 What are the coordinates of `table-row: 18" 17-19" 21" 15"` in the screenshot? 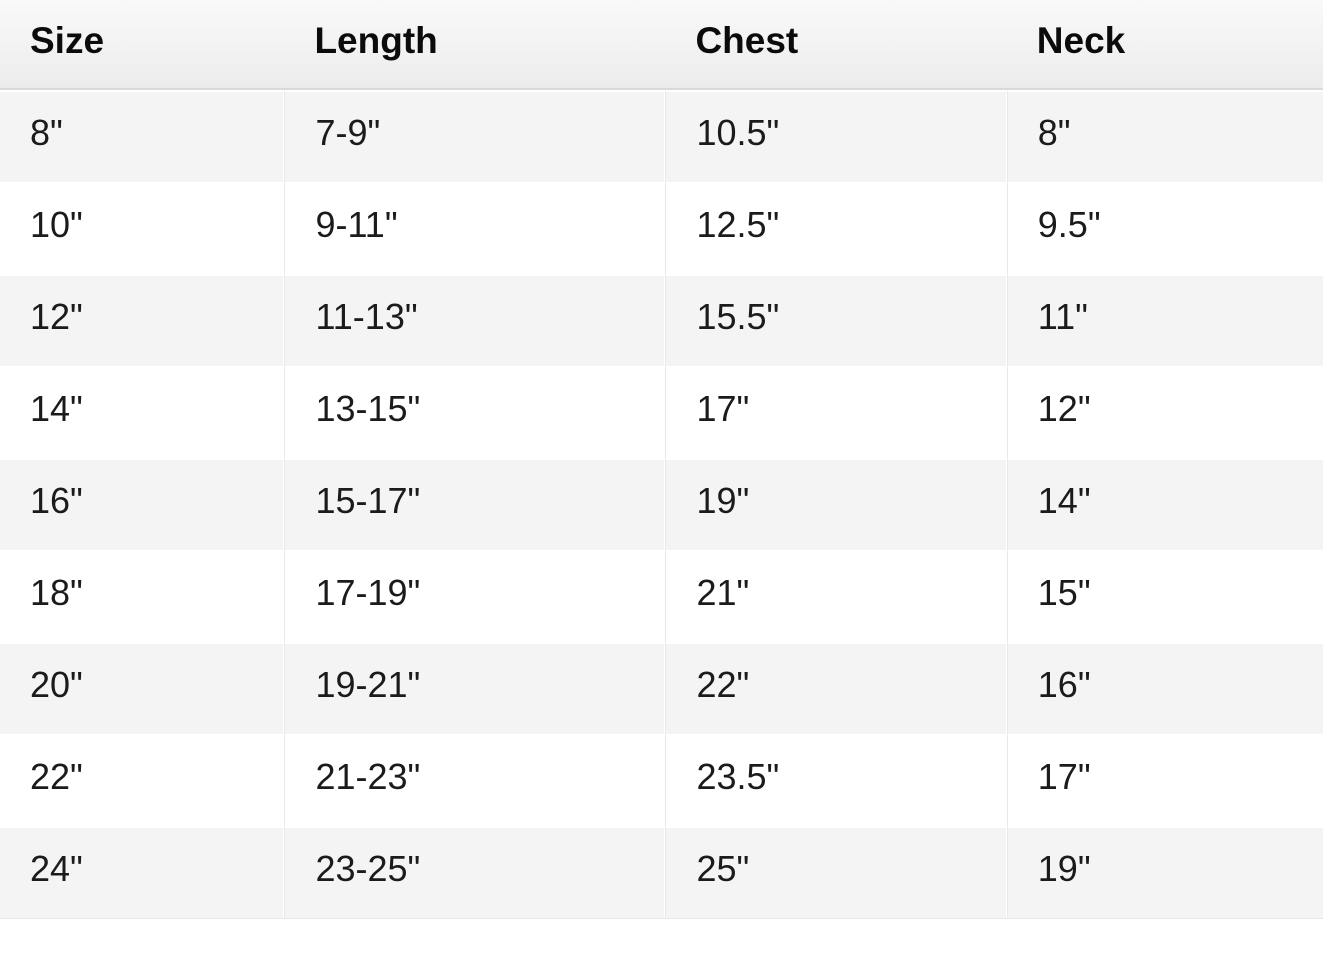 It's located at (661, 596).